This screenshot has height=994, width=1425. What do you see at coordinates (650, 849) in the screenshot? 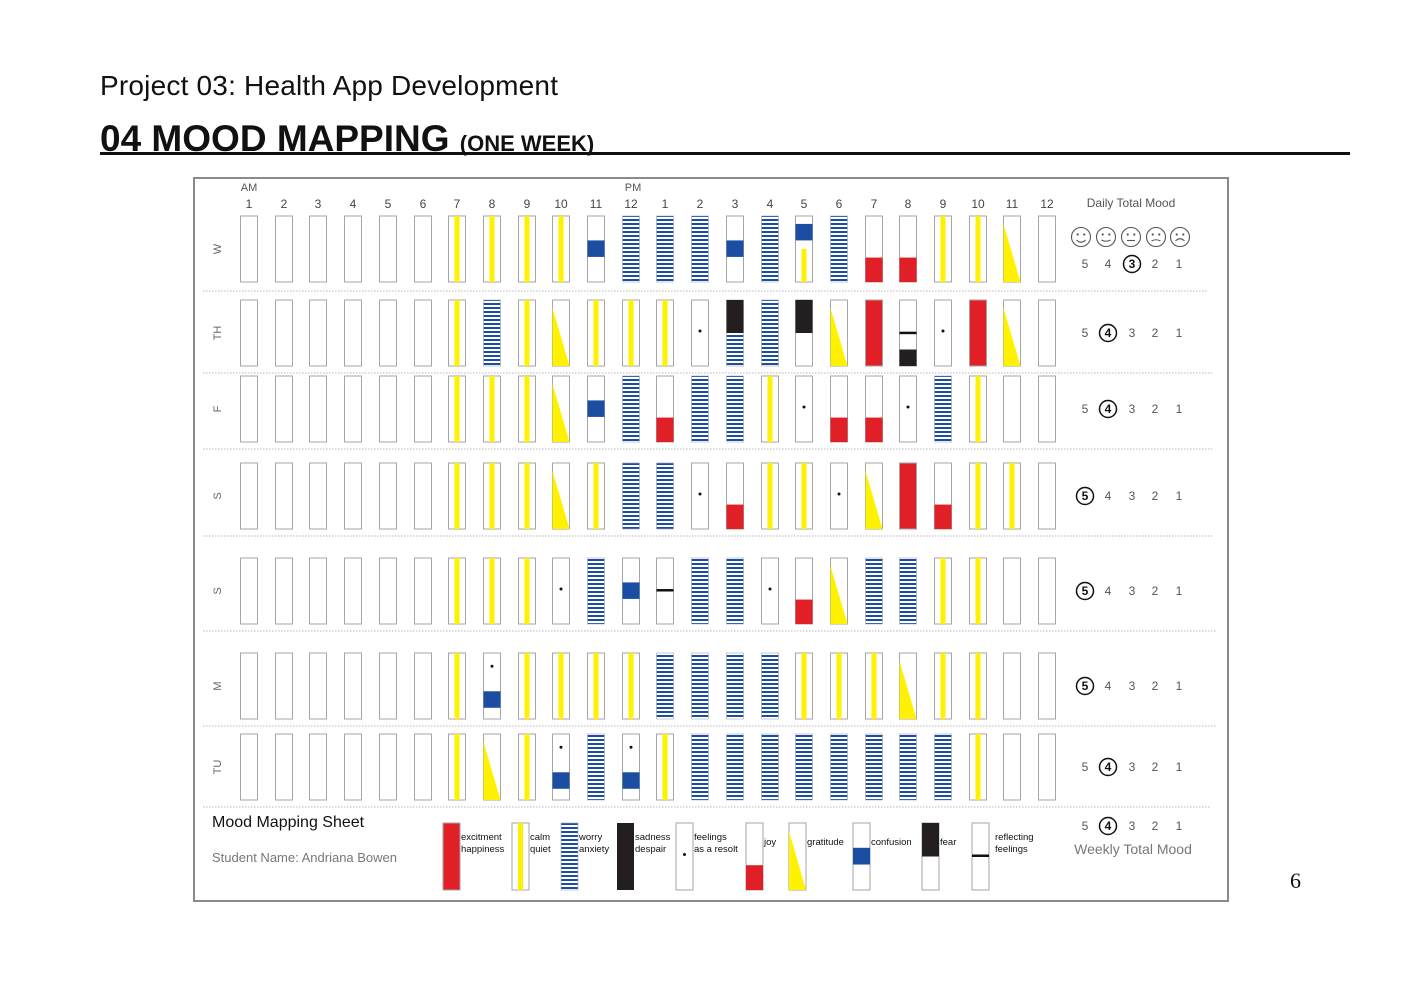
I see `legend-label: despair` at bounding box center [650, 849].